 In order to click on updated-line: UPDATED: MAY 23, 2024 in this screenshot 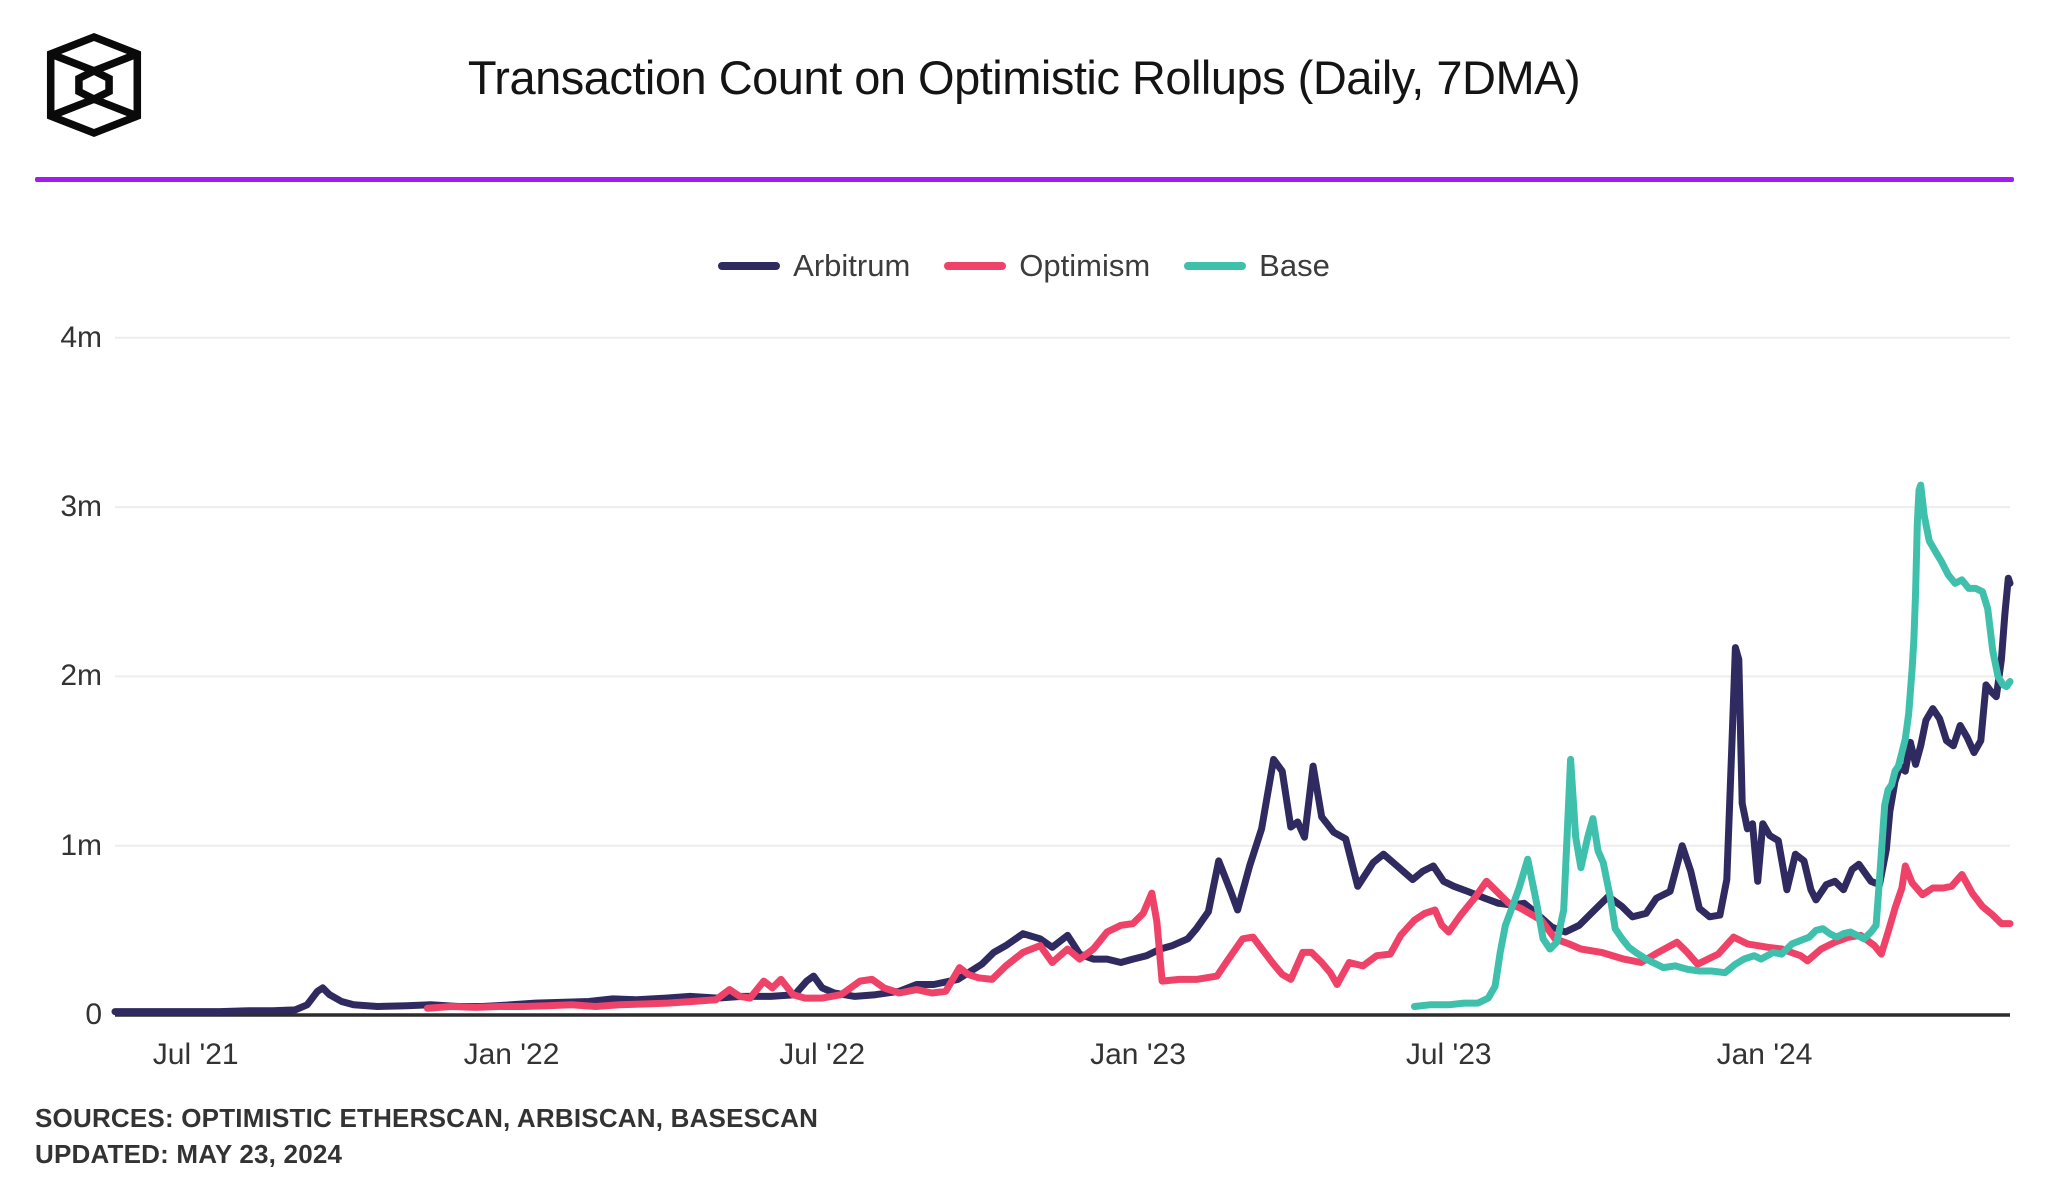, I will do `click(189, 1154)`.